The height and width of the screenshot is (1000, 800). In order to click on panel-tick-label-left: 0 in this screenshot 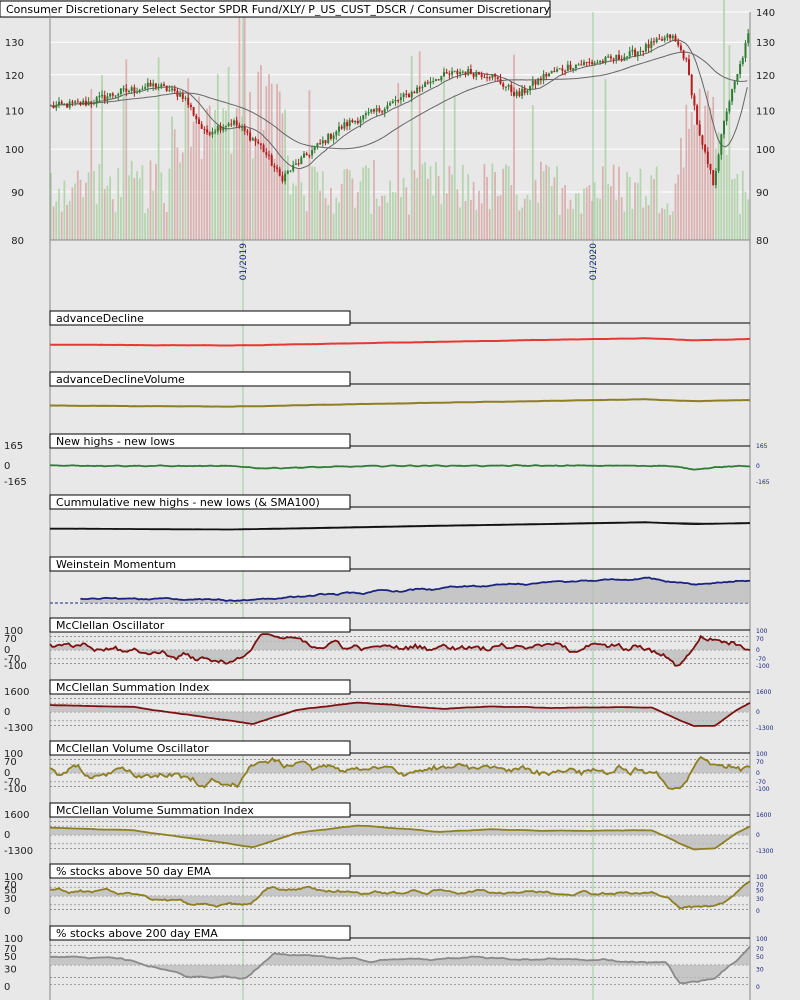, I will do `click(7, 466)`.